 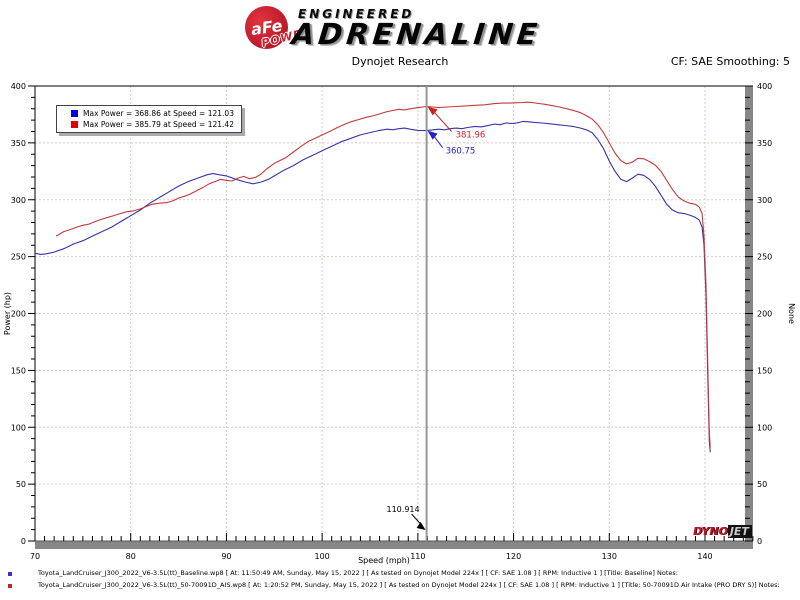 What do you see at coordinates (513, 556) in the screenshot?
I see `svg-text: 120` at bounding box center [513, 556].